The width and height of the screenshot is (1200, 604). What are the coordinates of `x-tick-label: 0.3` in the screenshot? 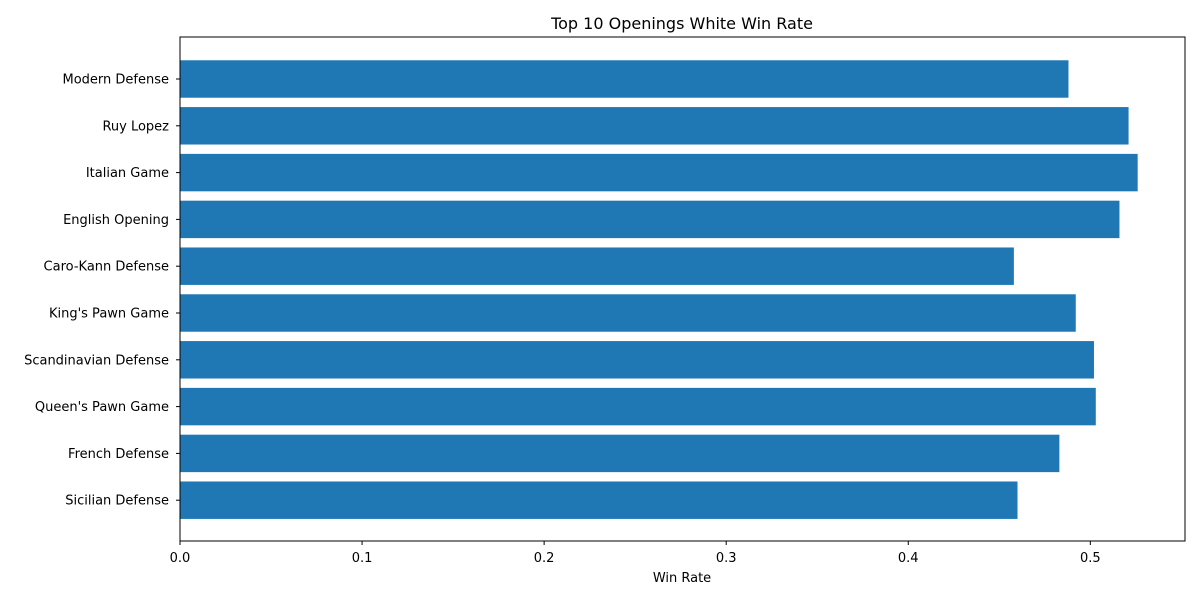 It's located at (726, 558).